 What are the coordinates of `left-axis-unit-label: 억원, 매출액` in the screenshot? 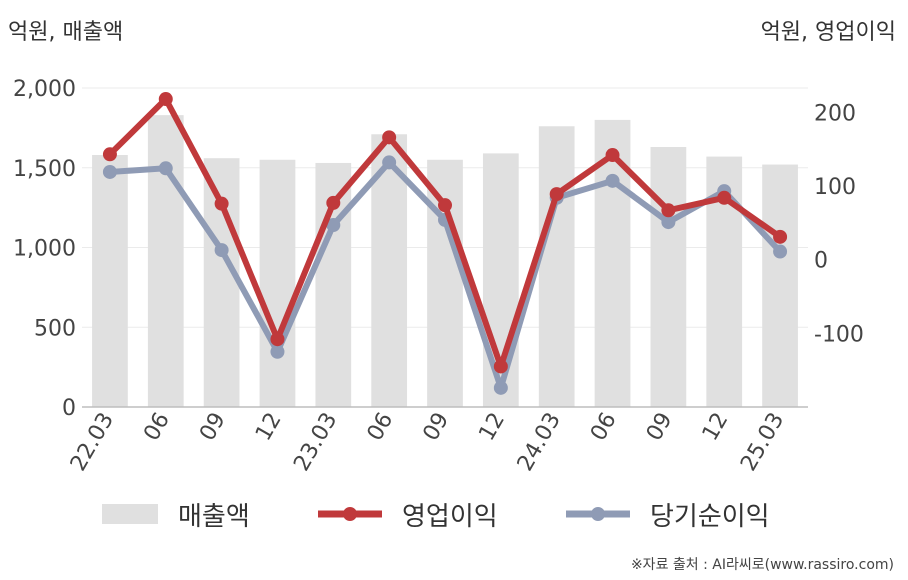 It's located at (66, 32).